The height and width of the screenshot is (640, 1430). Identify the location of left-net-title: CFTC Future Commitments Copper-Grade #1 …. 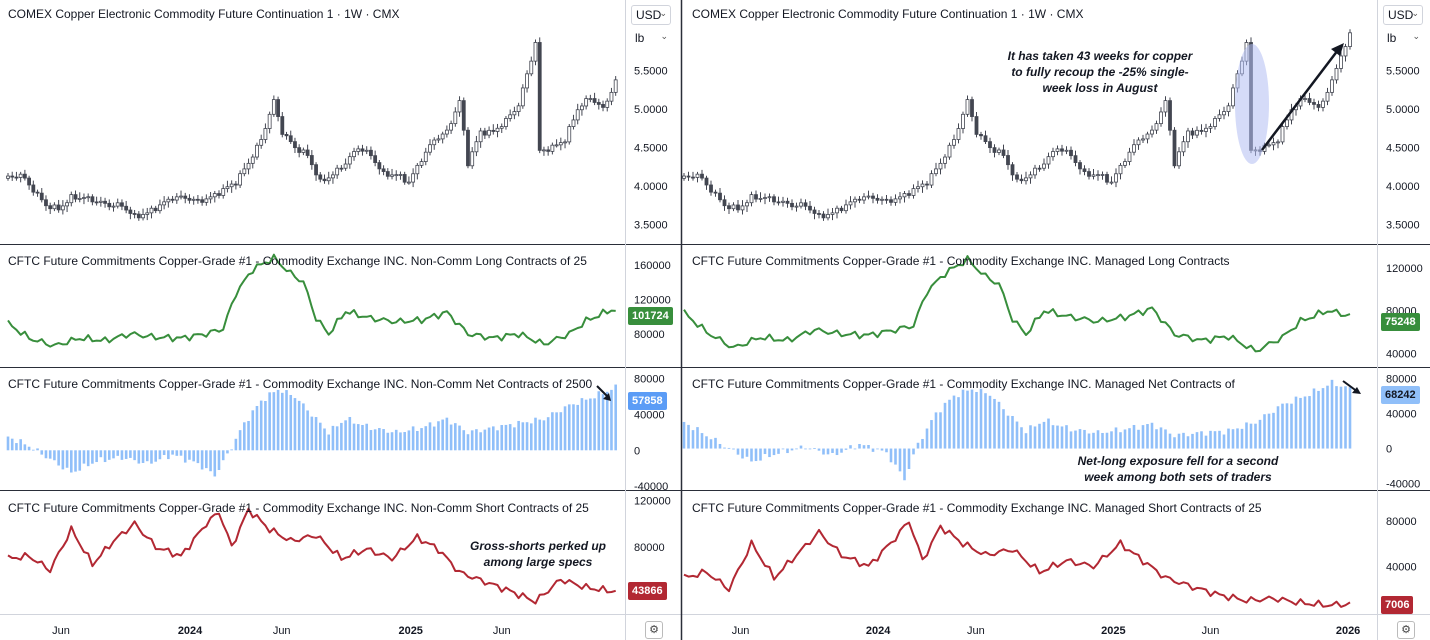
(300, 384).